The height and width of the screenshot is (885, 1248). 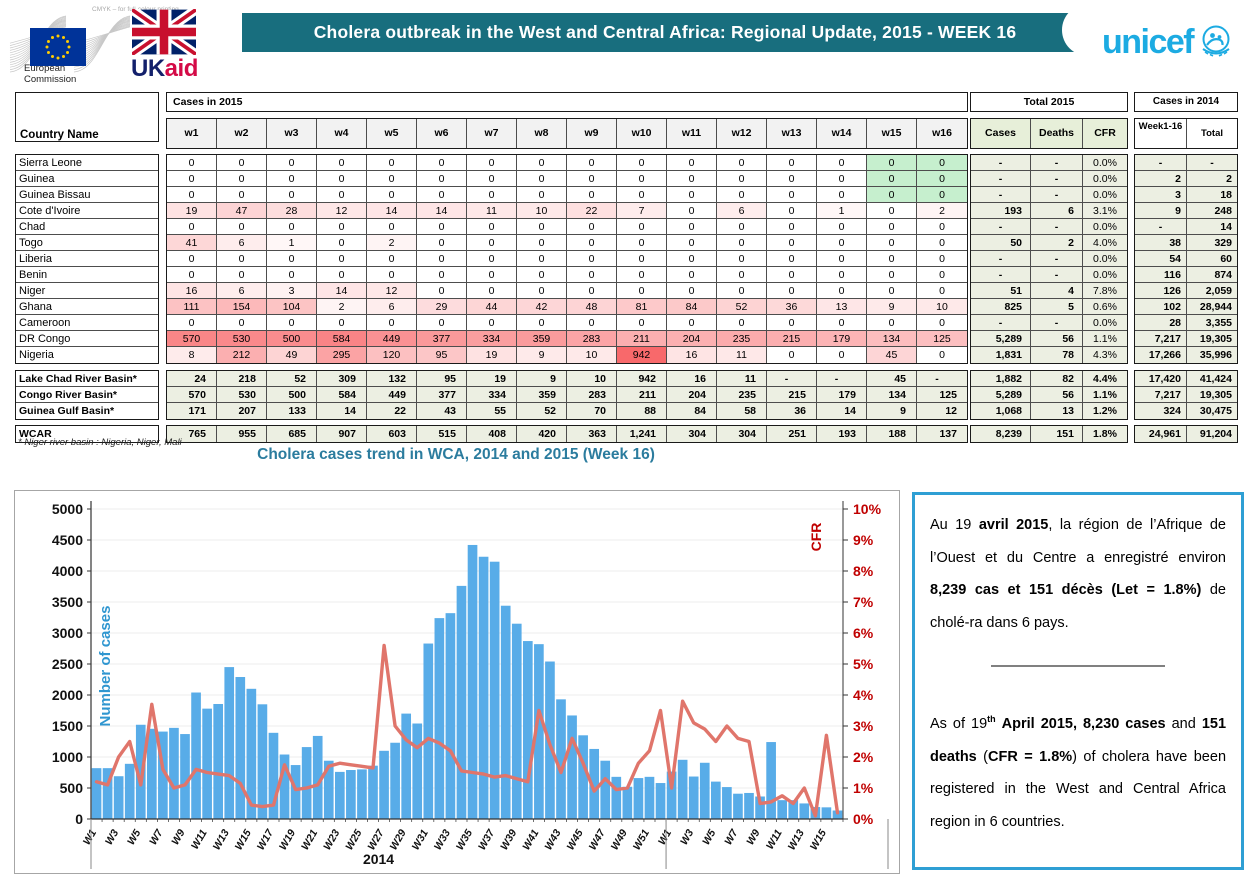 I want to click on table-cell: 377, so click(x=442, y=395).